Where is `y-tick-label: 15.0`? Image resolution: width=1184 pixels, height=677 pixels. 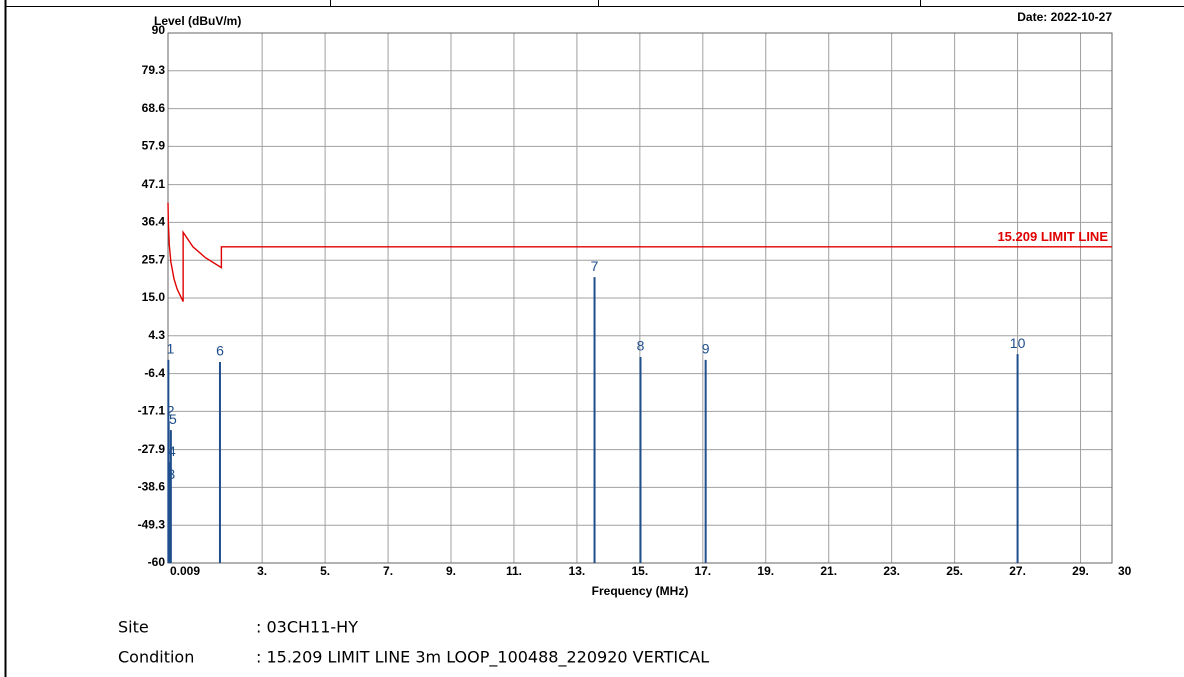 y-tick-label: 15.0 is located at coordinates (154, 297).